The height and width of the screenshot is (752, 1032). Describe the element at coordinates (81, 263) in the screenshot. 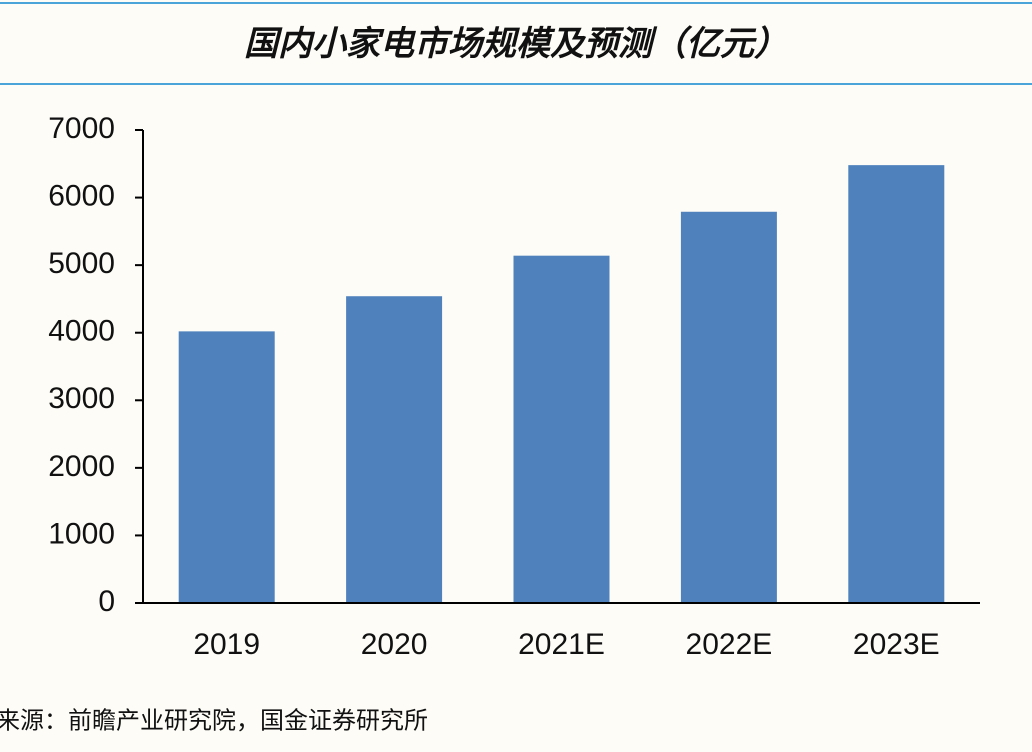

I see `y-tick-label: 5000` at that location.